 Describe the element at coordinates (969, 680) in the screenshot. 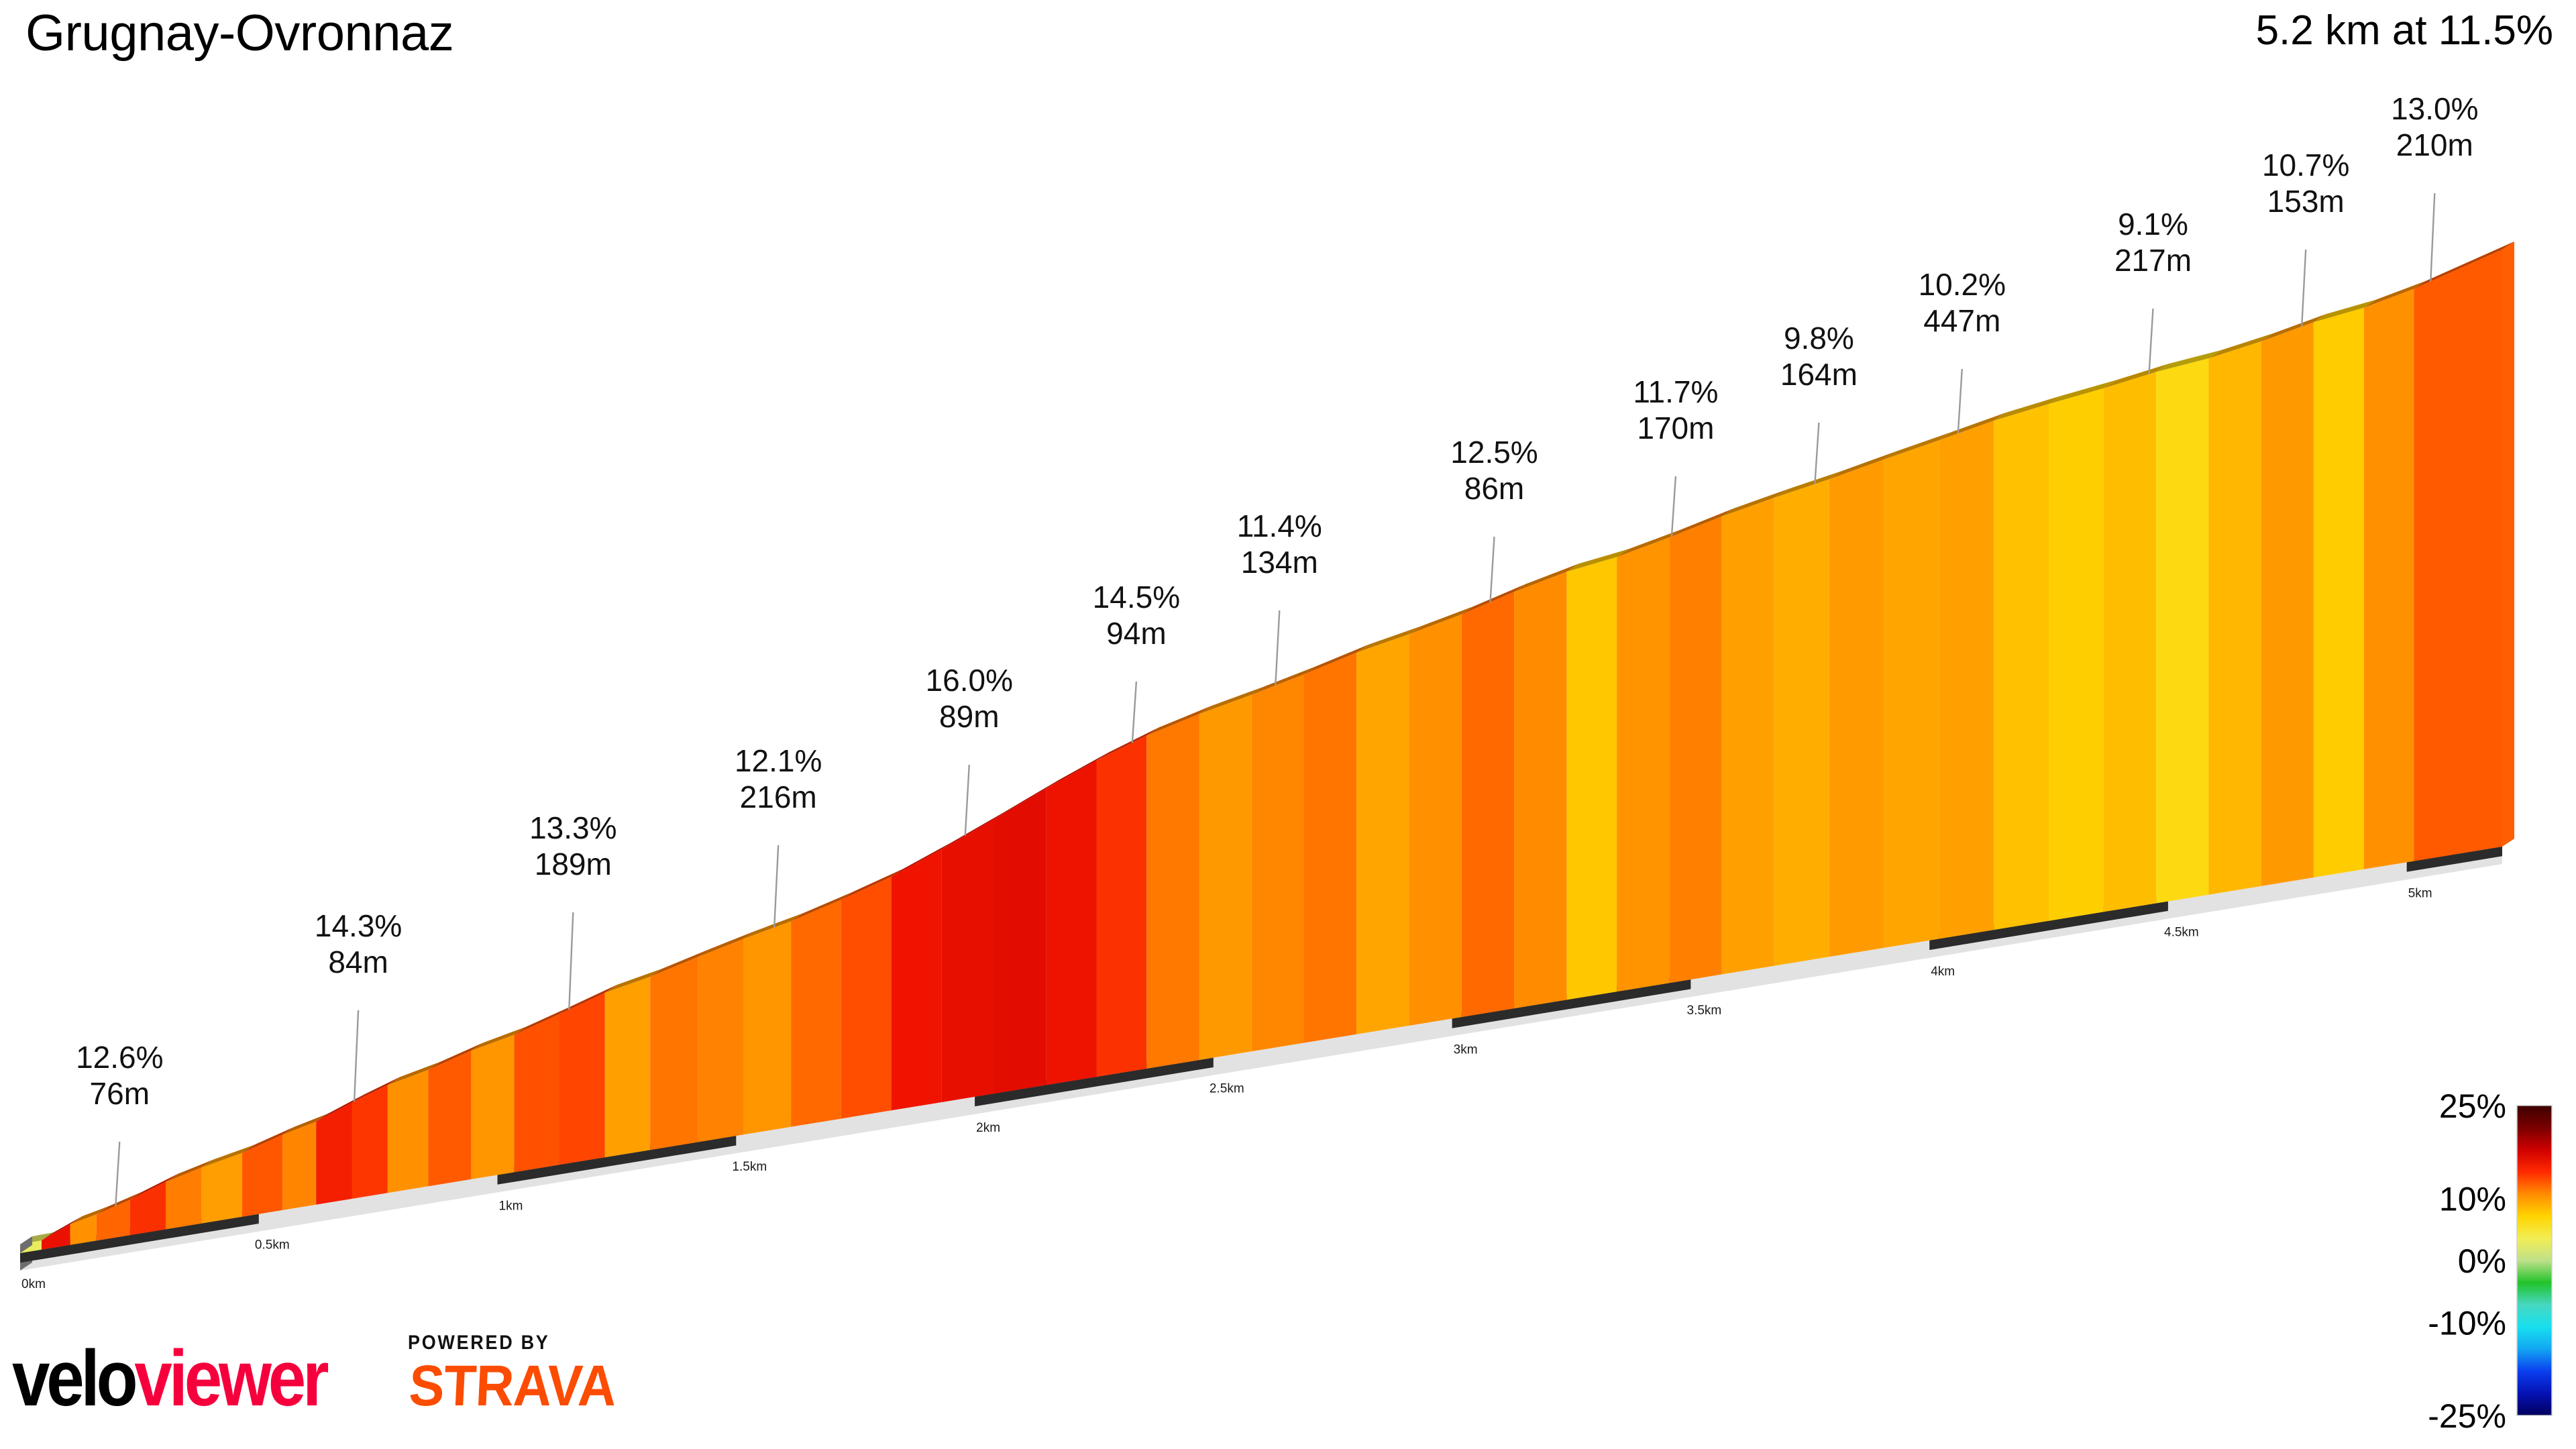

I see `callout-gradient: 16.0%` at that location.